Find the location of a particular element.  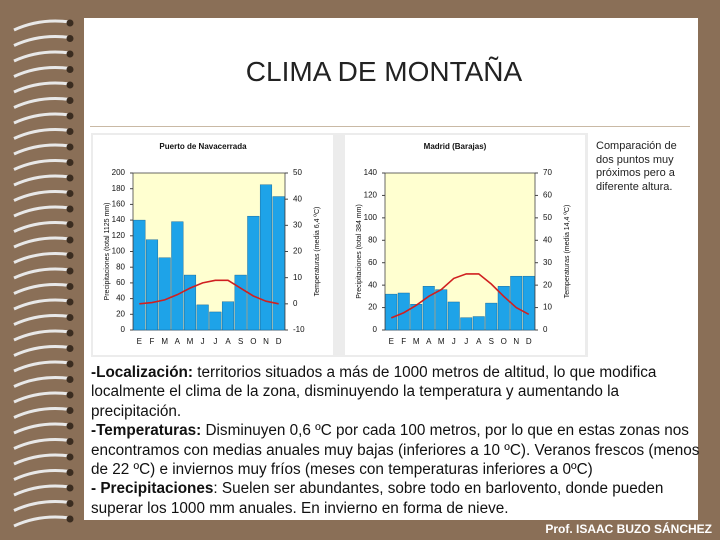

x-tick-label: D is located at coordinates (529, 341).